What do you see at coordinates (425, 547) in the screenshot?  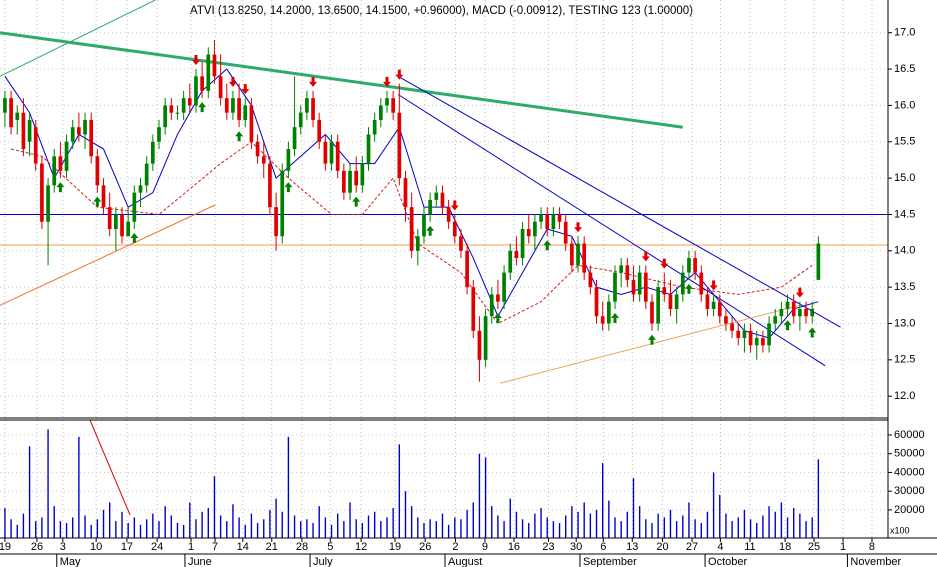 I see `x-tick-label: 26` at bounding box center [425, 547].